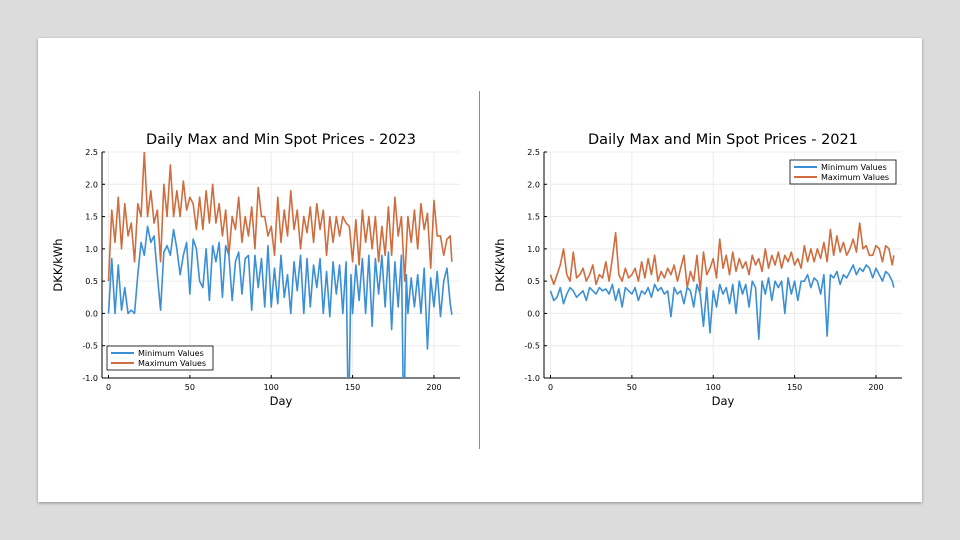 The width and height of the screenshot is (960, 540). Describe the element at coordinates (723, 140) in the screenshot. I see `chart-title: Daily Max and Min Spot Prices - 2021` at that location.